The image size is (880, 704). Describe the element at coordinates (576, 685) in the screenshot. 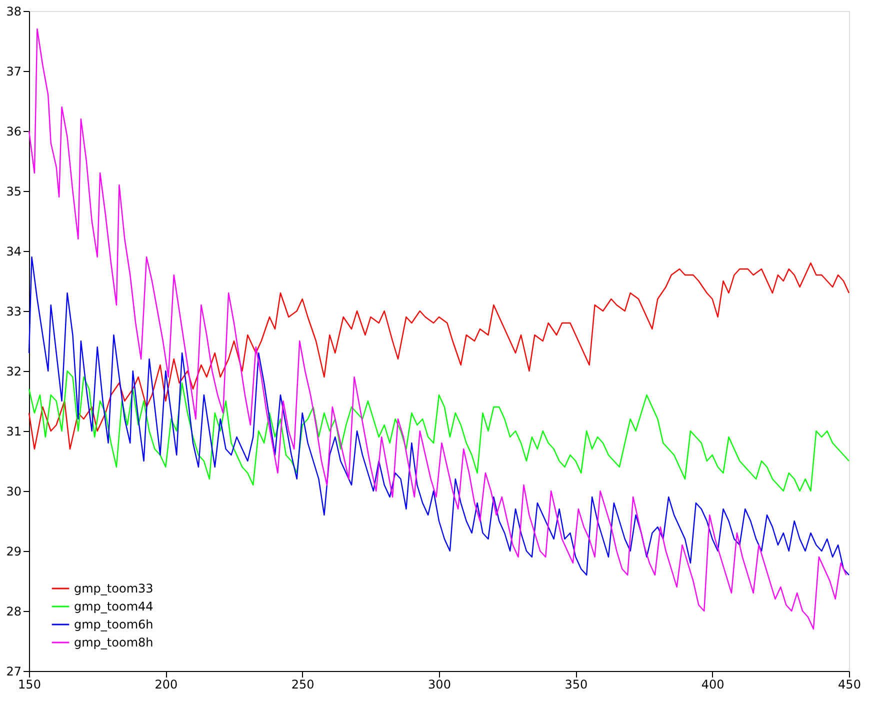

I see `x-tick-label: 350` at that location.